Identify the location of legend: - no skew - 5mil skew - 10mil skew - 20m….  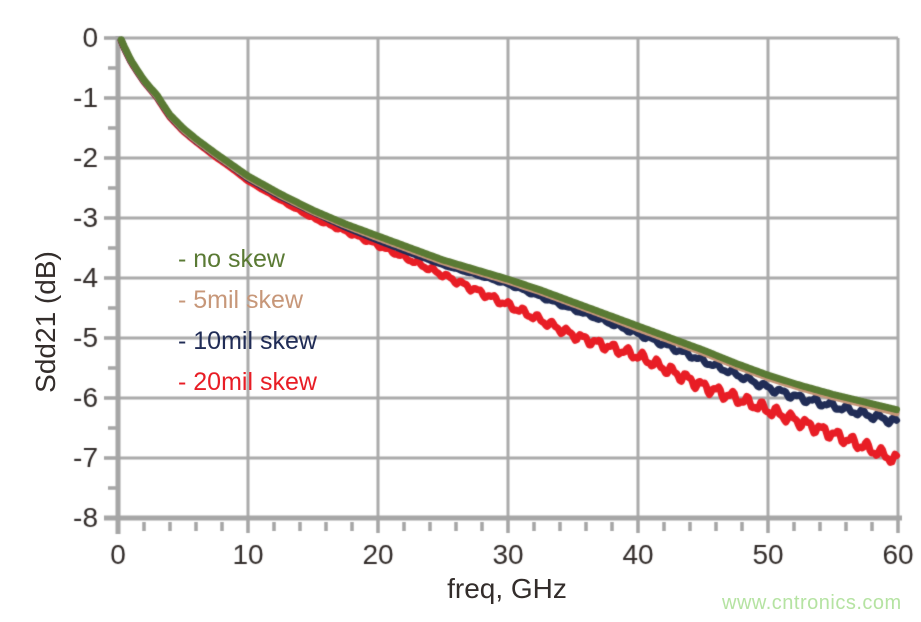
(247, 321).